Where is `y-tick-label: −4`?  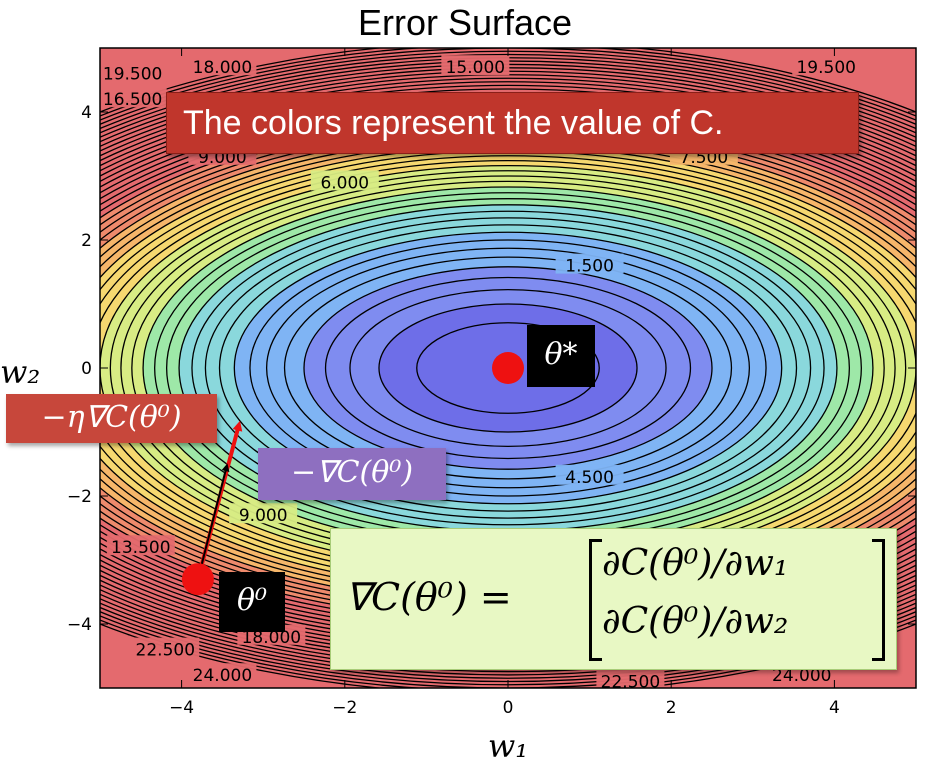
y-tick-label: −4 is located at coordinates (79, 625).